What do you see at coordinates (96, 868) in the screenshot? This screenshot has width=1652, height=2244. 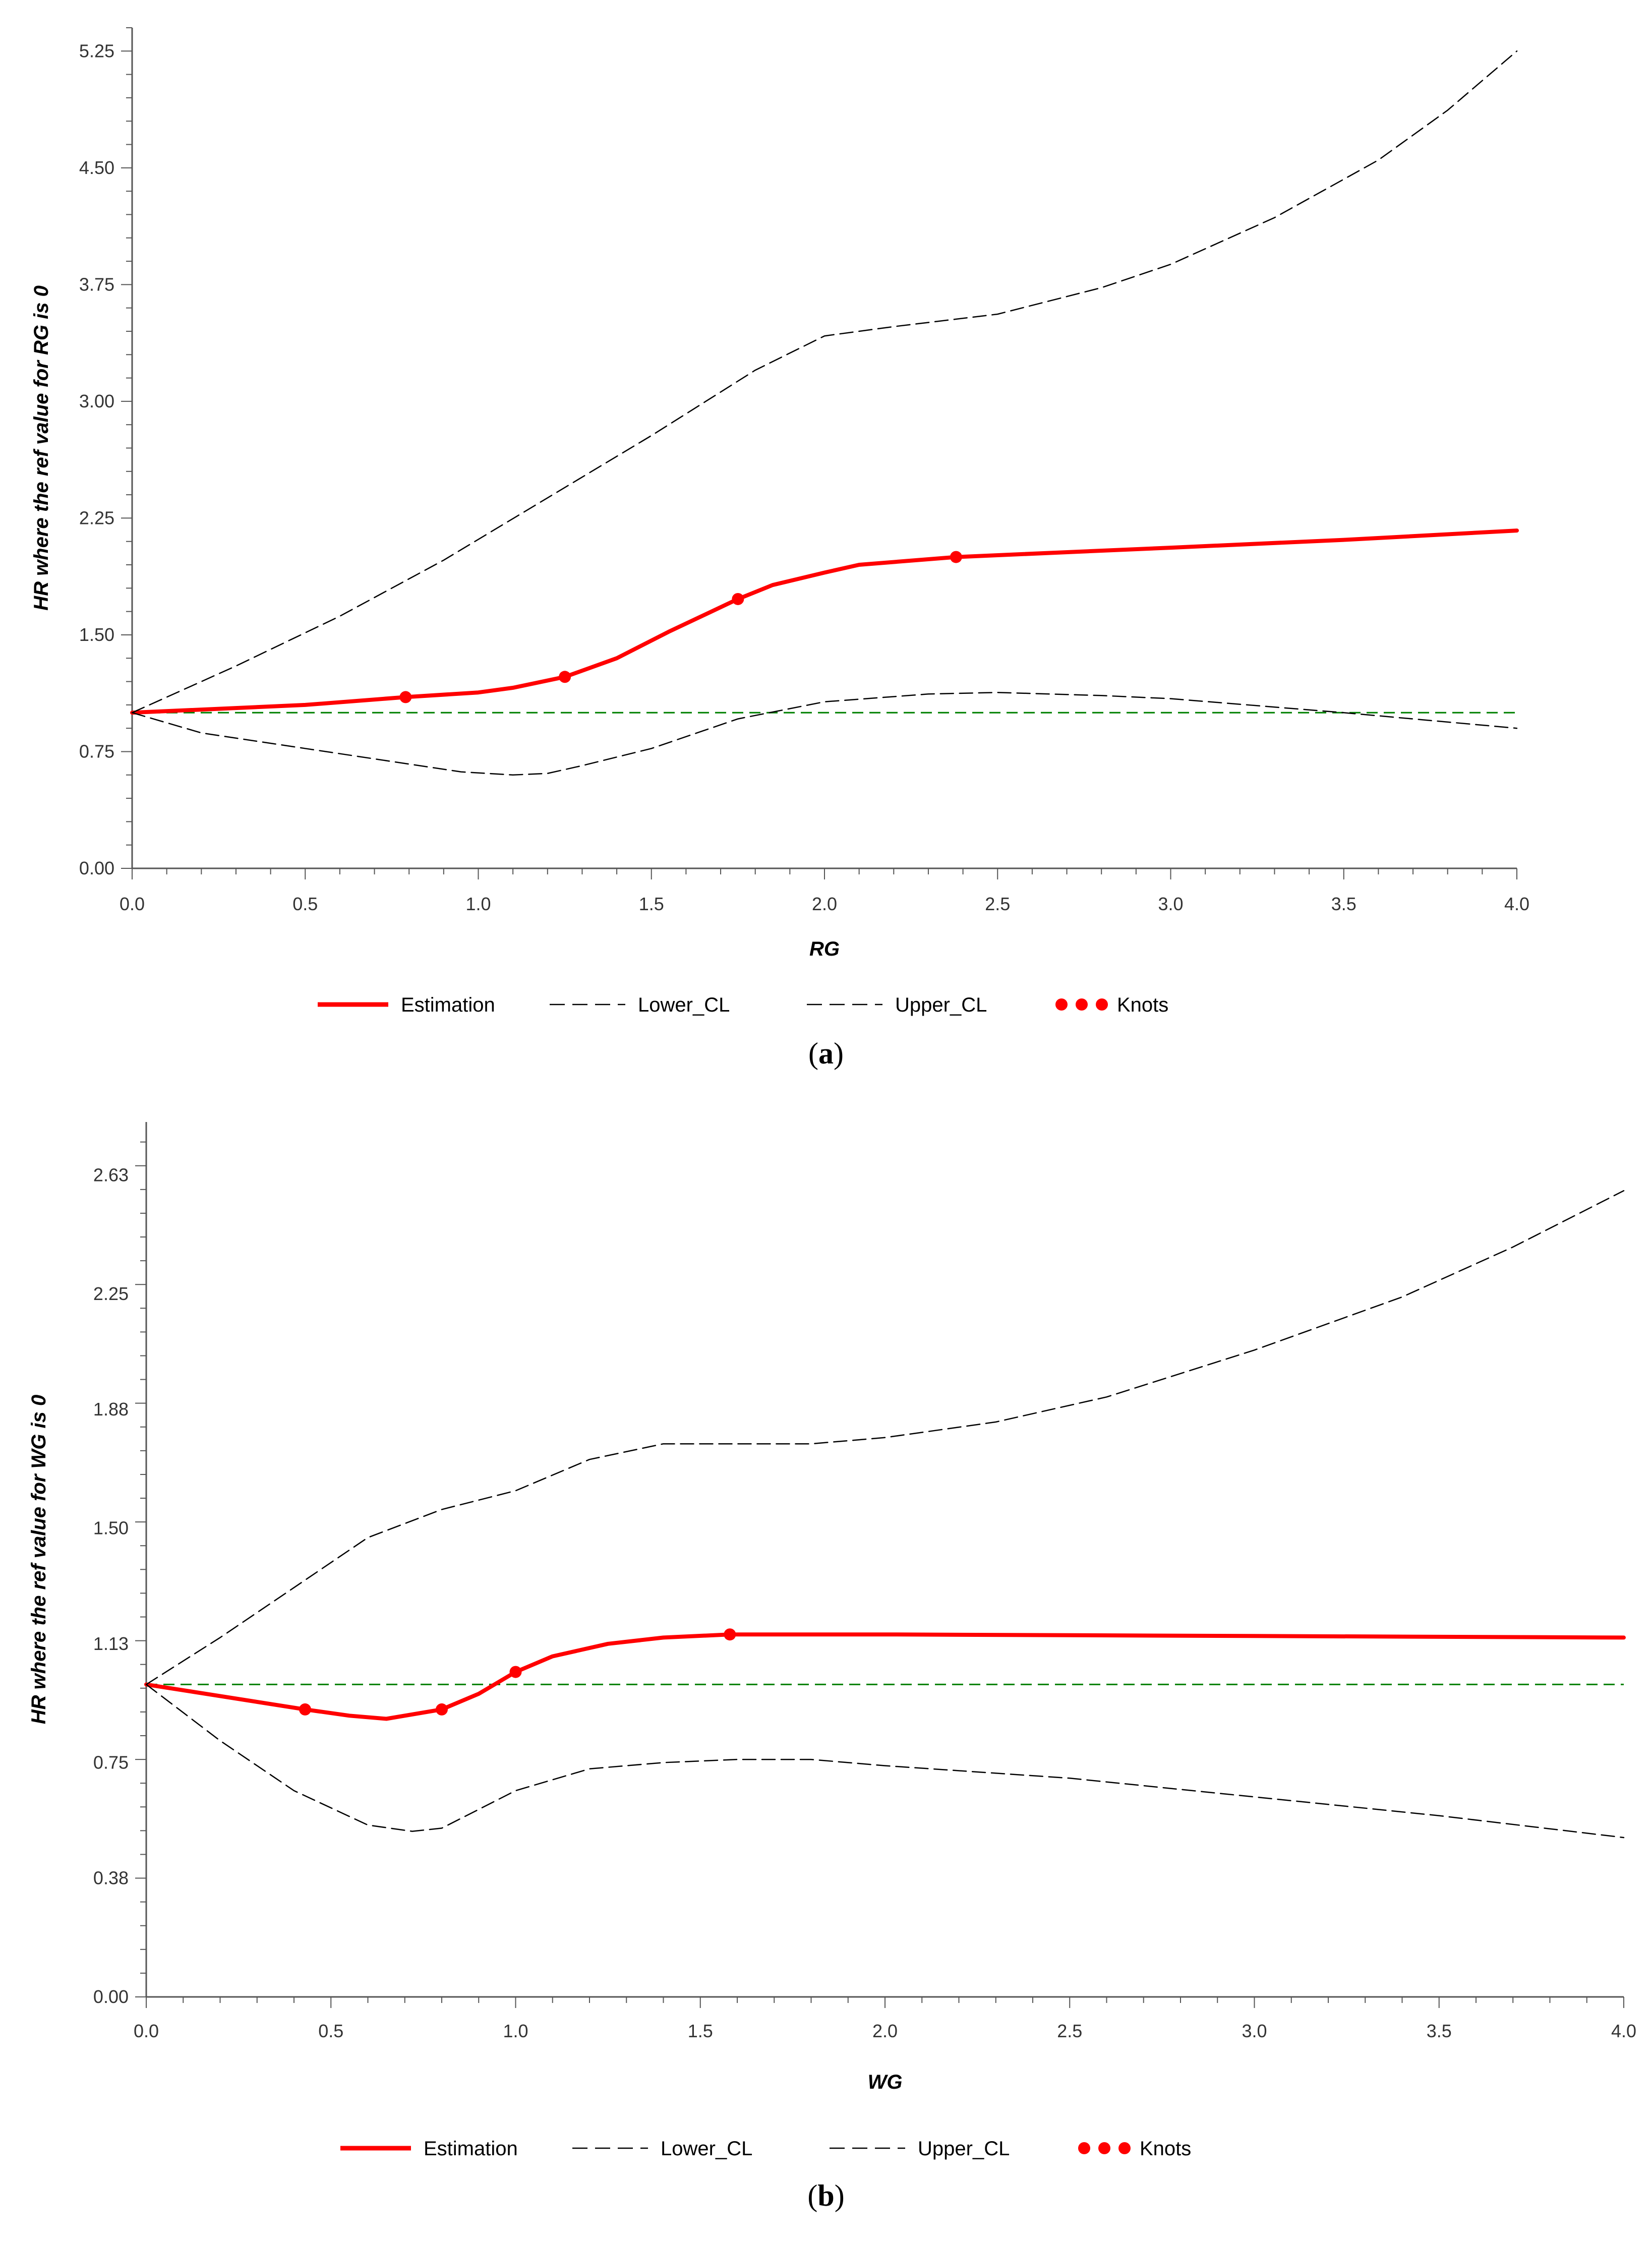 I see `panel-a-y-tick-label: 0.00` at bounding box center [96, 868].